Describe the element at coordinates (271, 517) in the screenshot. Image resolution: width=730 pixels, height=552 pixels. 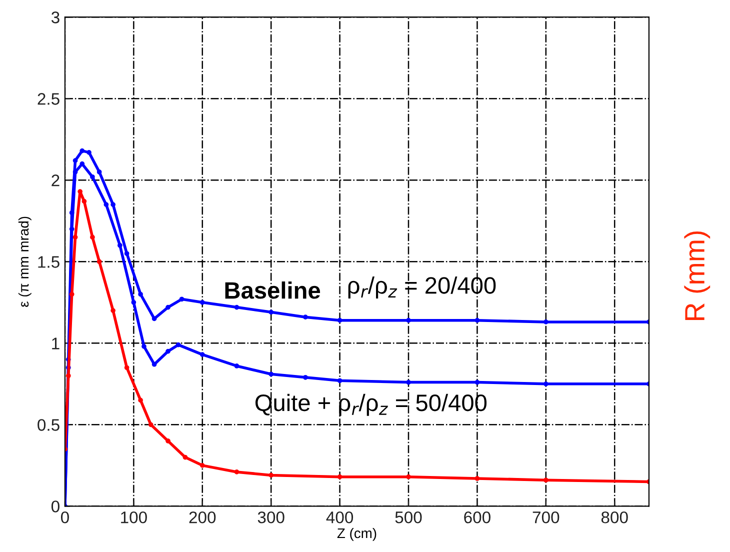
I see `x-tick-label: 300` at that location.